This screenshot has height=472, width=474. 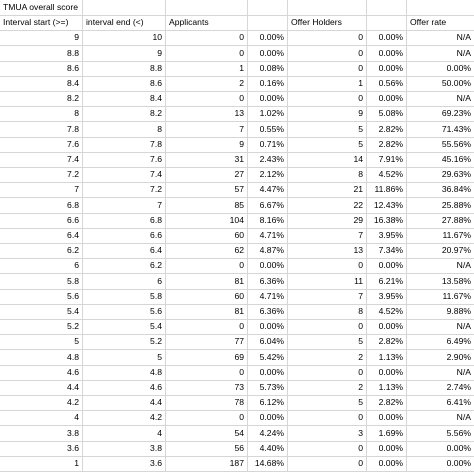 I want to click on table-cell: 4.2, so click(x=41, y=403).